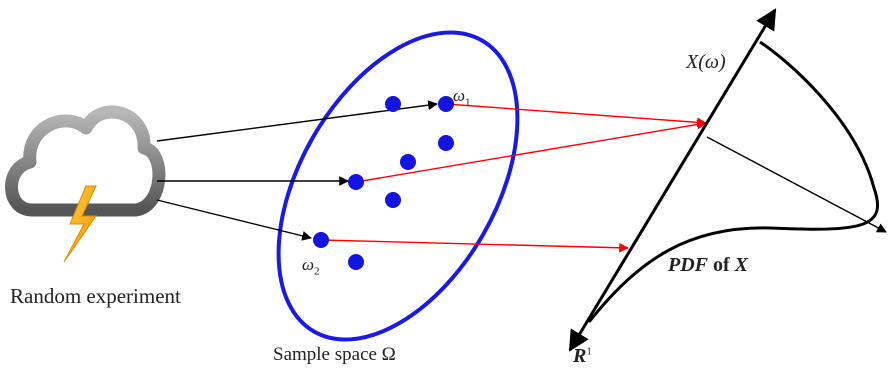 The image size is (890, 371). I want to click on sample-point-omega1, so click(446, 104).